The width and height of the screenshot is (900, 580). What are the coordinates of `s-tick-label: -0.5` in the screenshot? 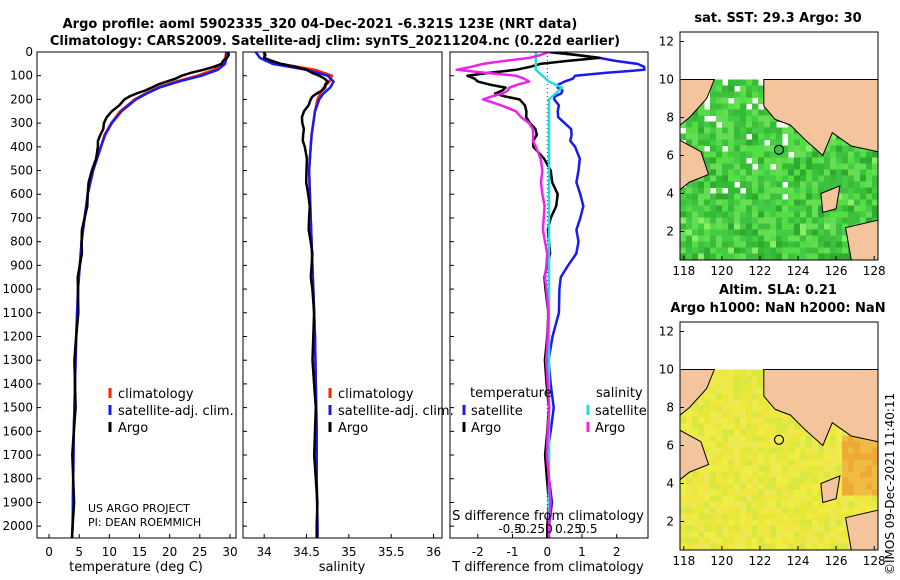 It's located at (509, 529).